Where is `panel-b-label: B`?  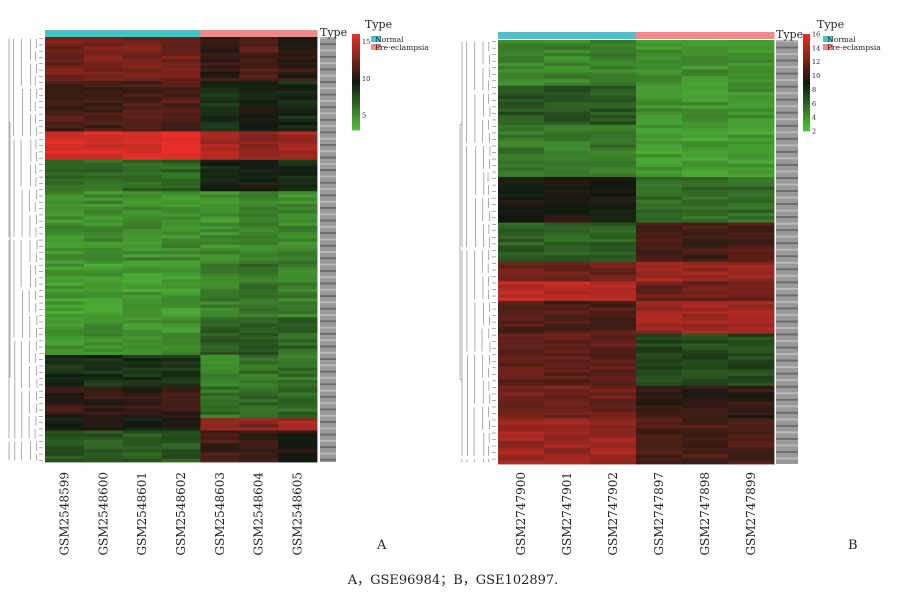 panel-b-label: B is located at coordinates (853, 545).